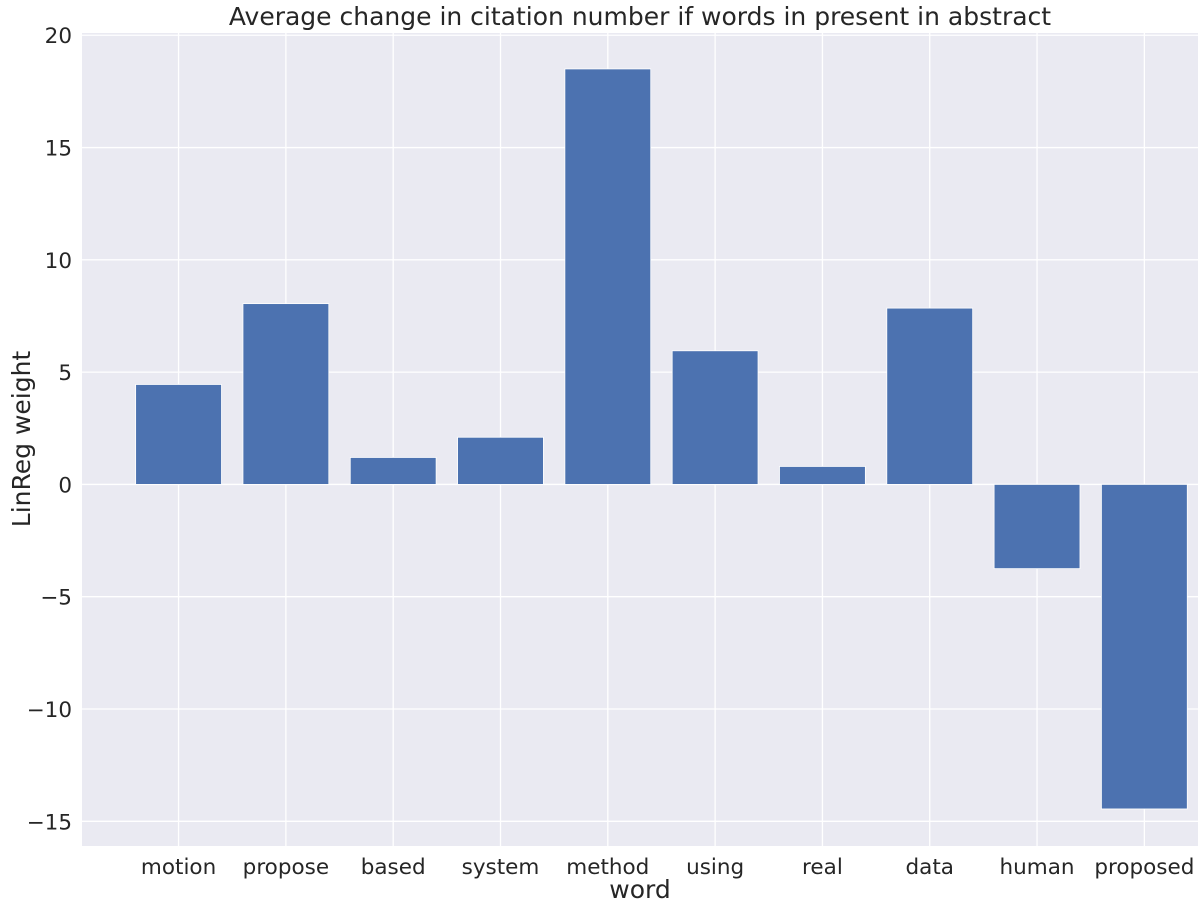 This screenshot has width=1204, height=914. I want to click on x-axis-label: word, so click(639, 889).